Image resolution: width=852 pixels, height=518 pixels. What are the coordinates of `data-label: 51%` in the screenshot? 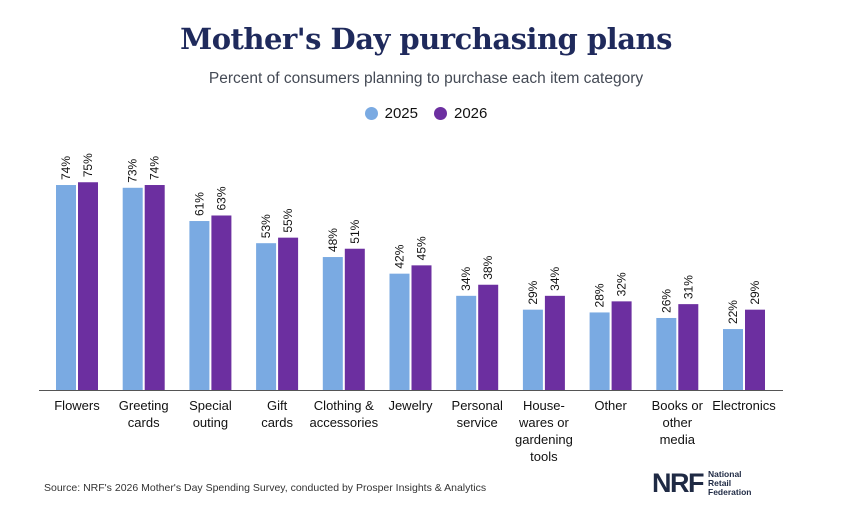 It's located at (355, 231).